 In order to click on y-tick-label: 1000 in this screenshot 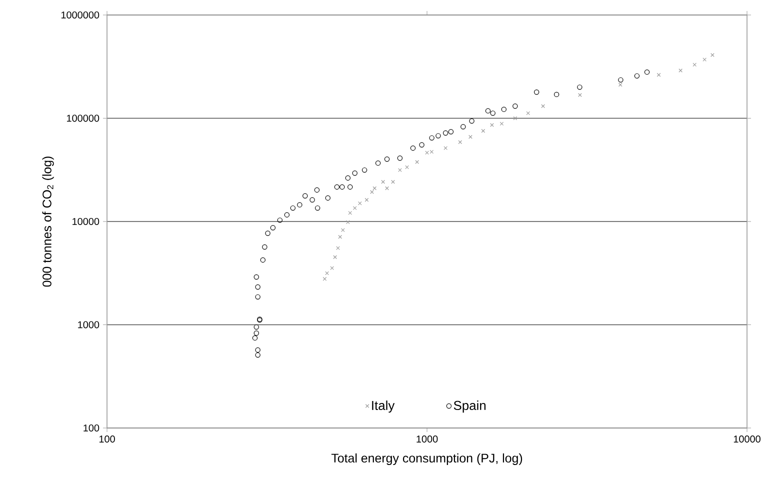, I will do `click(89, 324)`.